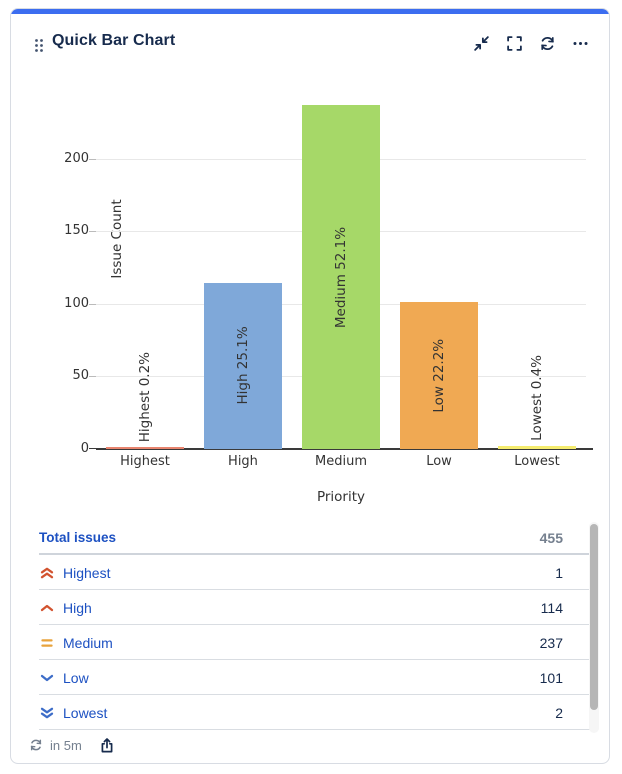 This screenshot has height=774, width=622. I want to click on total-issues-label: Total issues, so click(78, 537).